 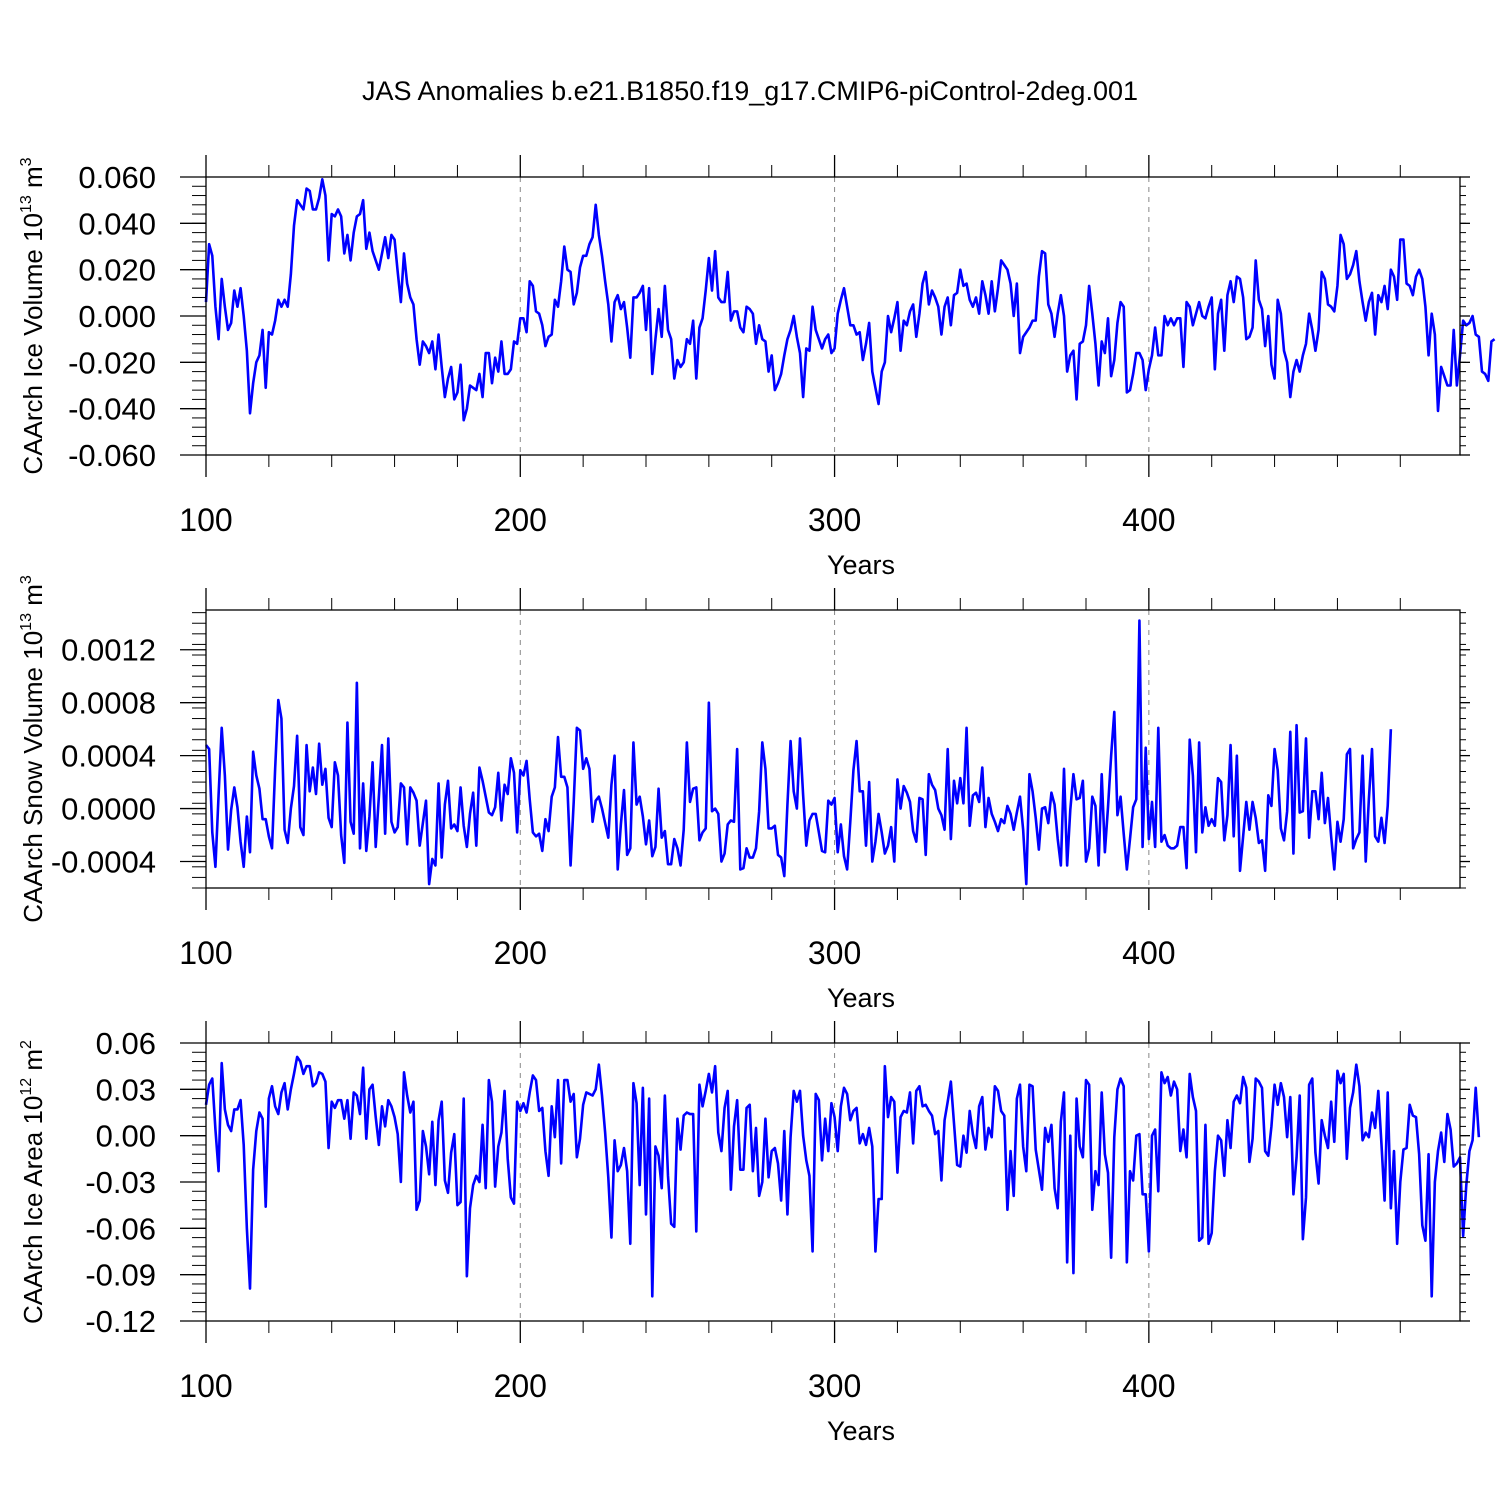 What do you see at coordinates (1148, 953) in the screenshot?
I see `snow-volume-x-tick-label: 400` at bounding box center [1148, 953].